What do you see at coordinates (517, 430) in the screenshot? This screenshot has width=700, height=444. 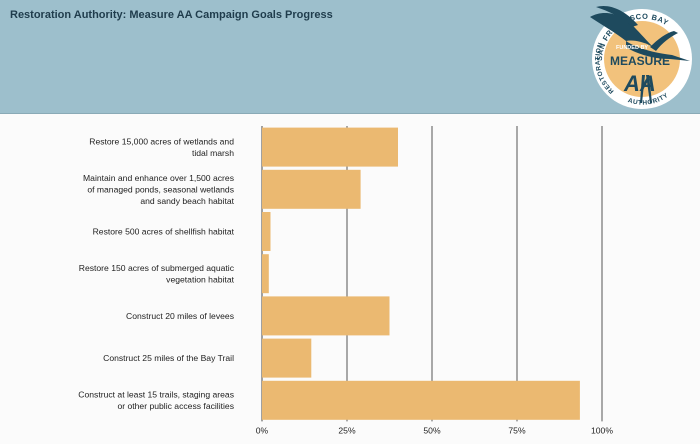 I see `x-tick-label: 75%` at bounding box center [517, 430].